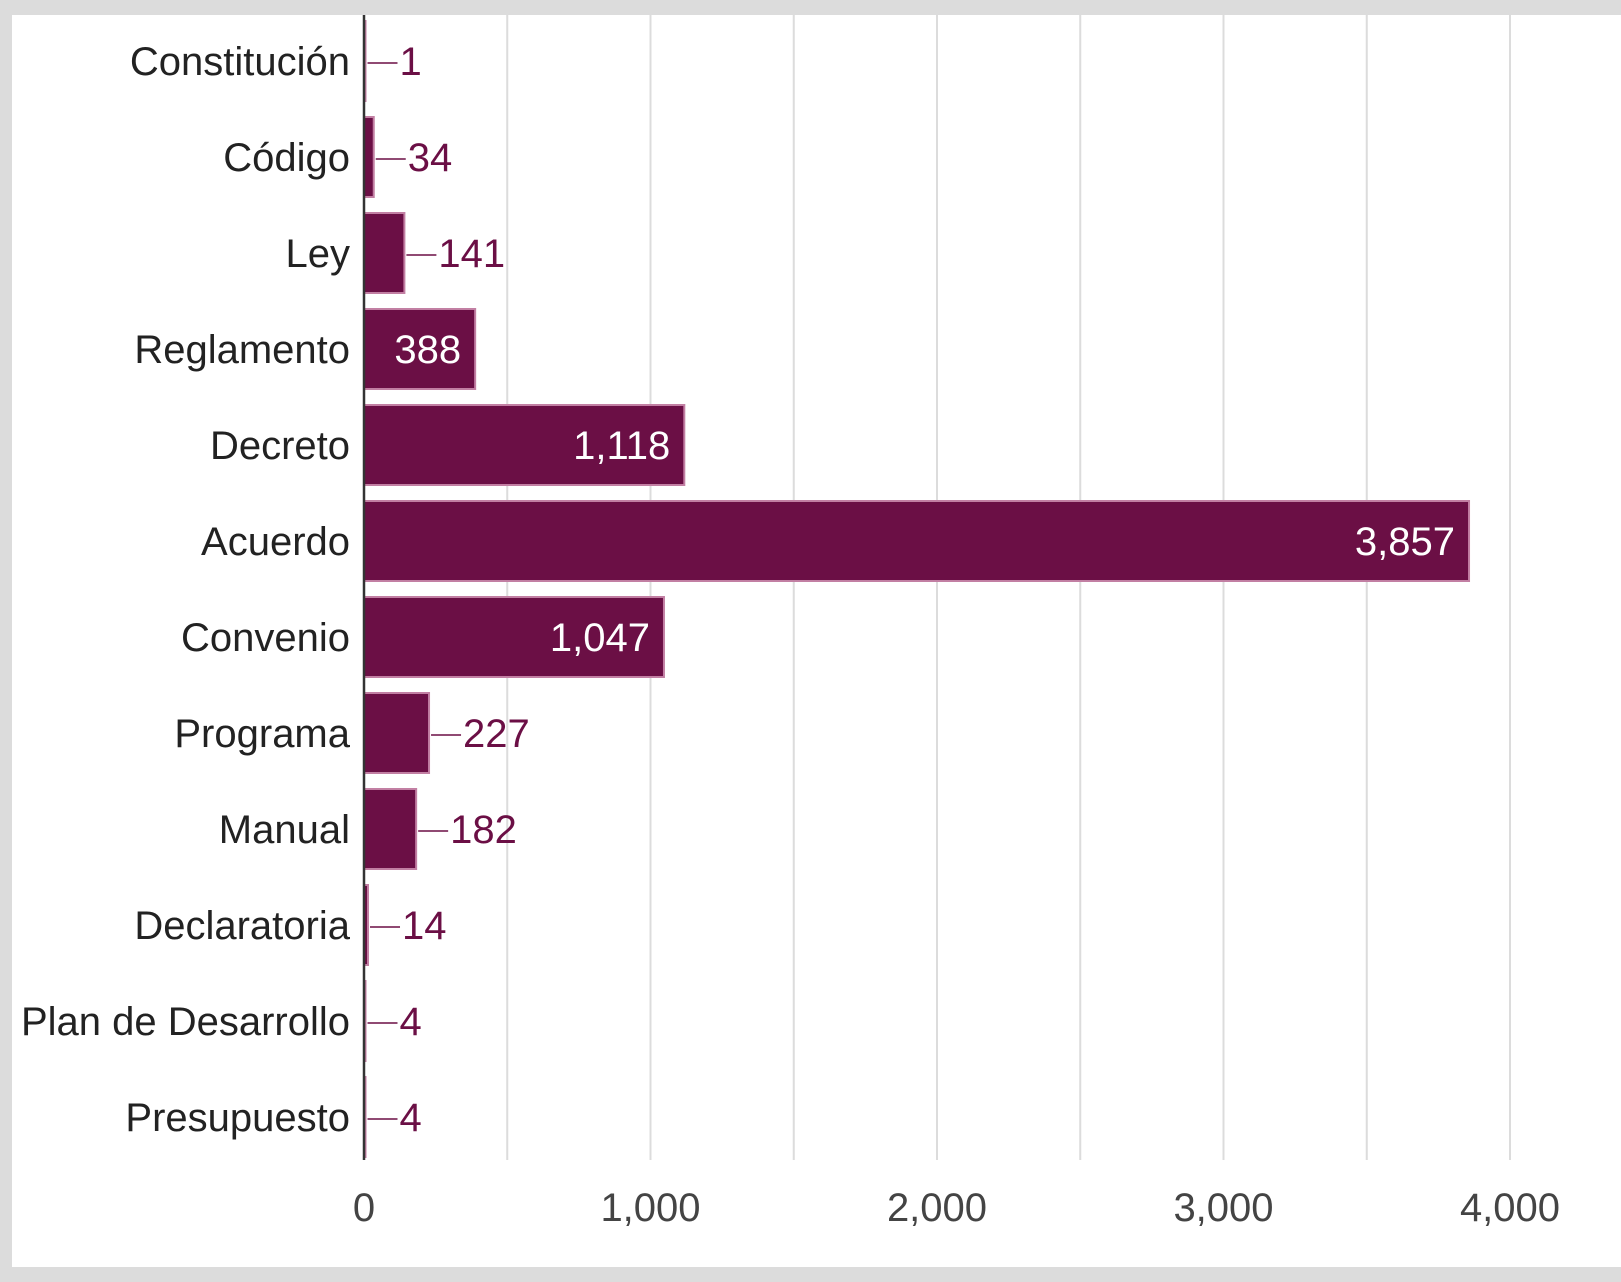  Describe the element at coordinates (185, 1022) in the screenshot. I see `category-label: Plan de Desarrollo` at that location.